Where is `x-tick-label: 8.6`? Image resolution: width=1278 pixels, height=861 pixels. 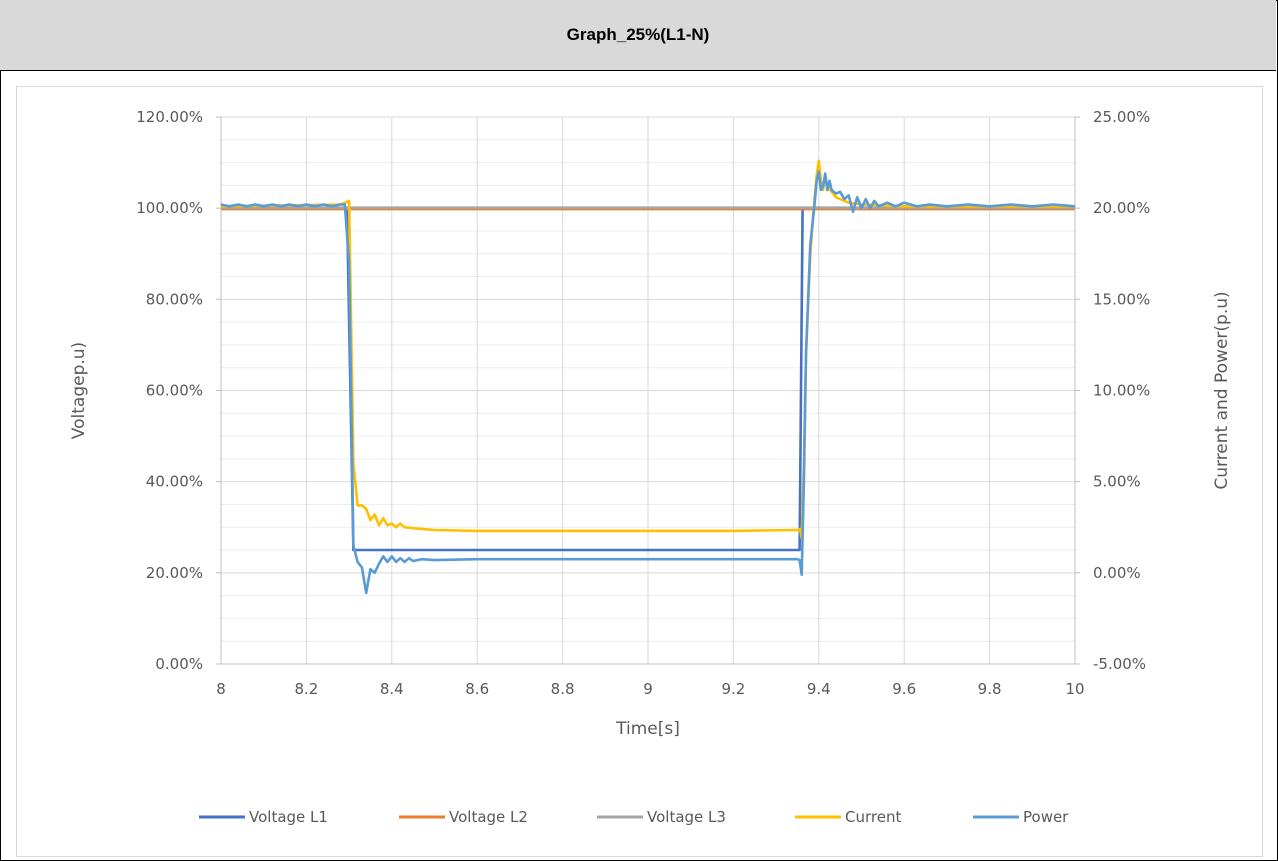
x-tick-label: 8.6 is located at coordinates (477, 689).